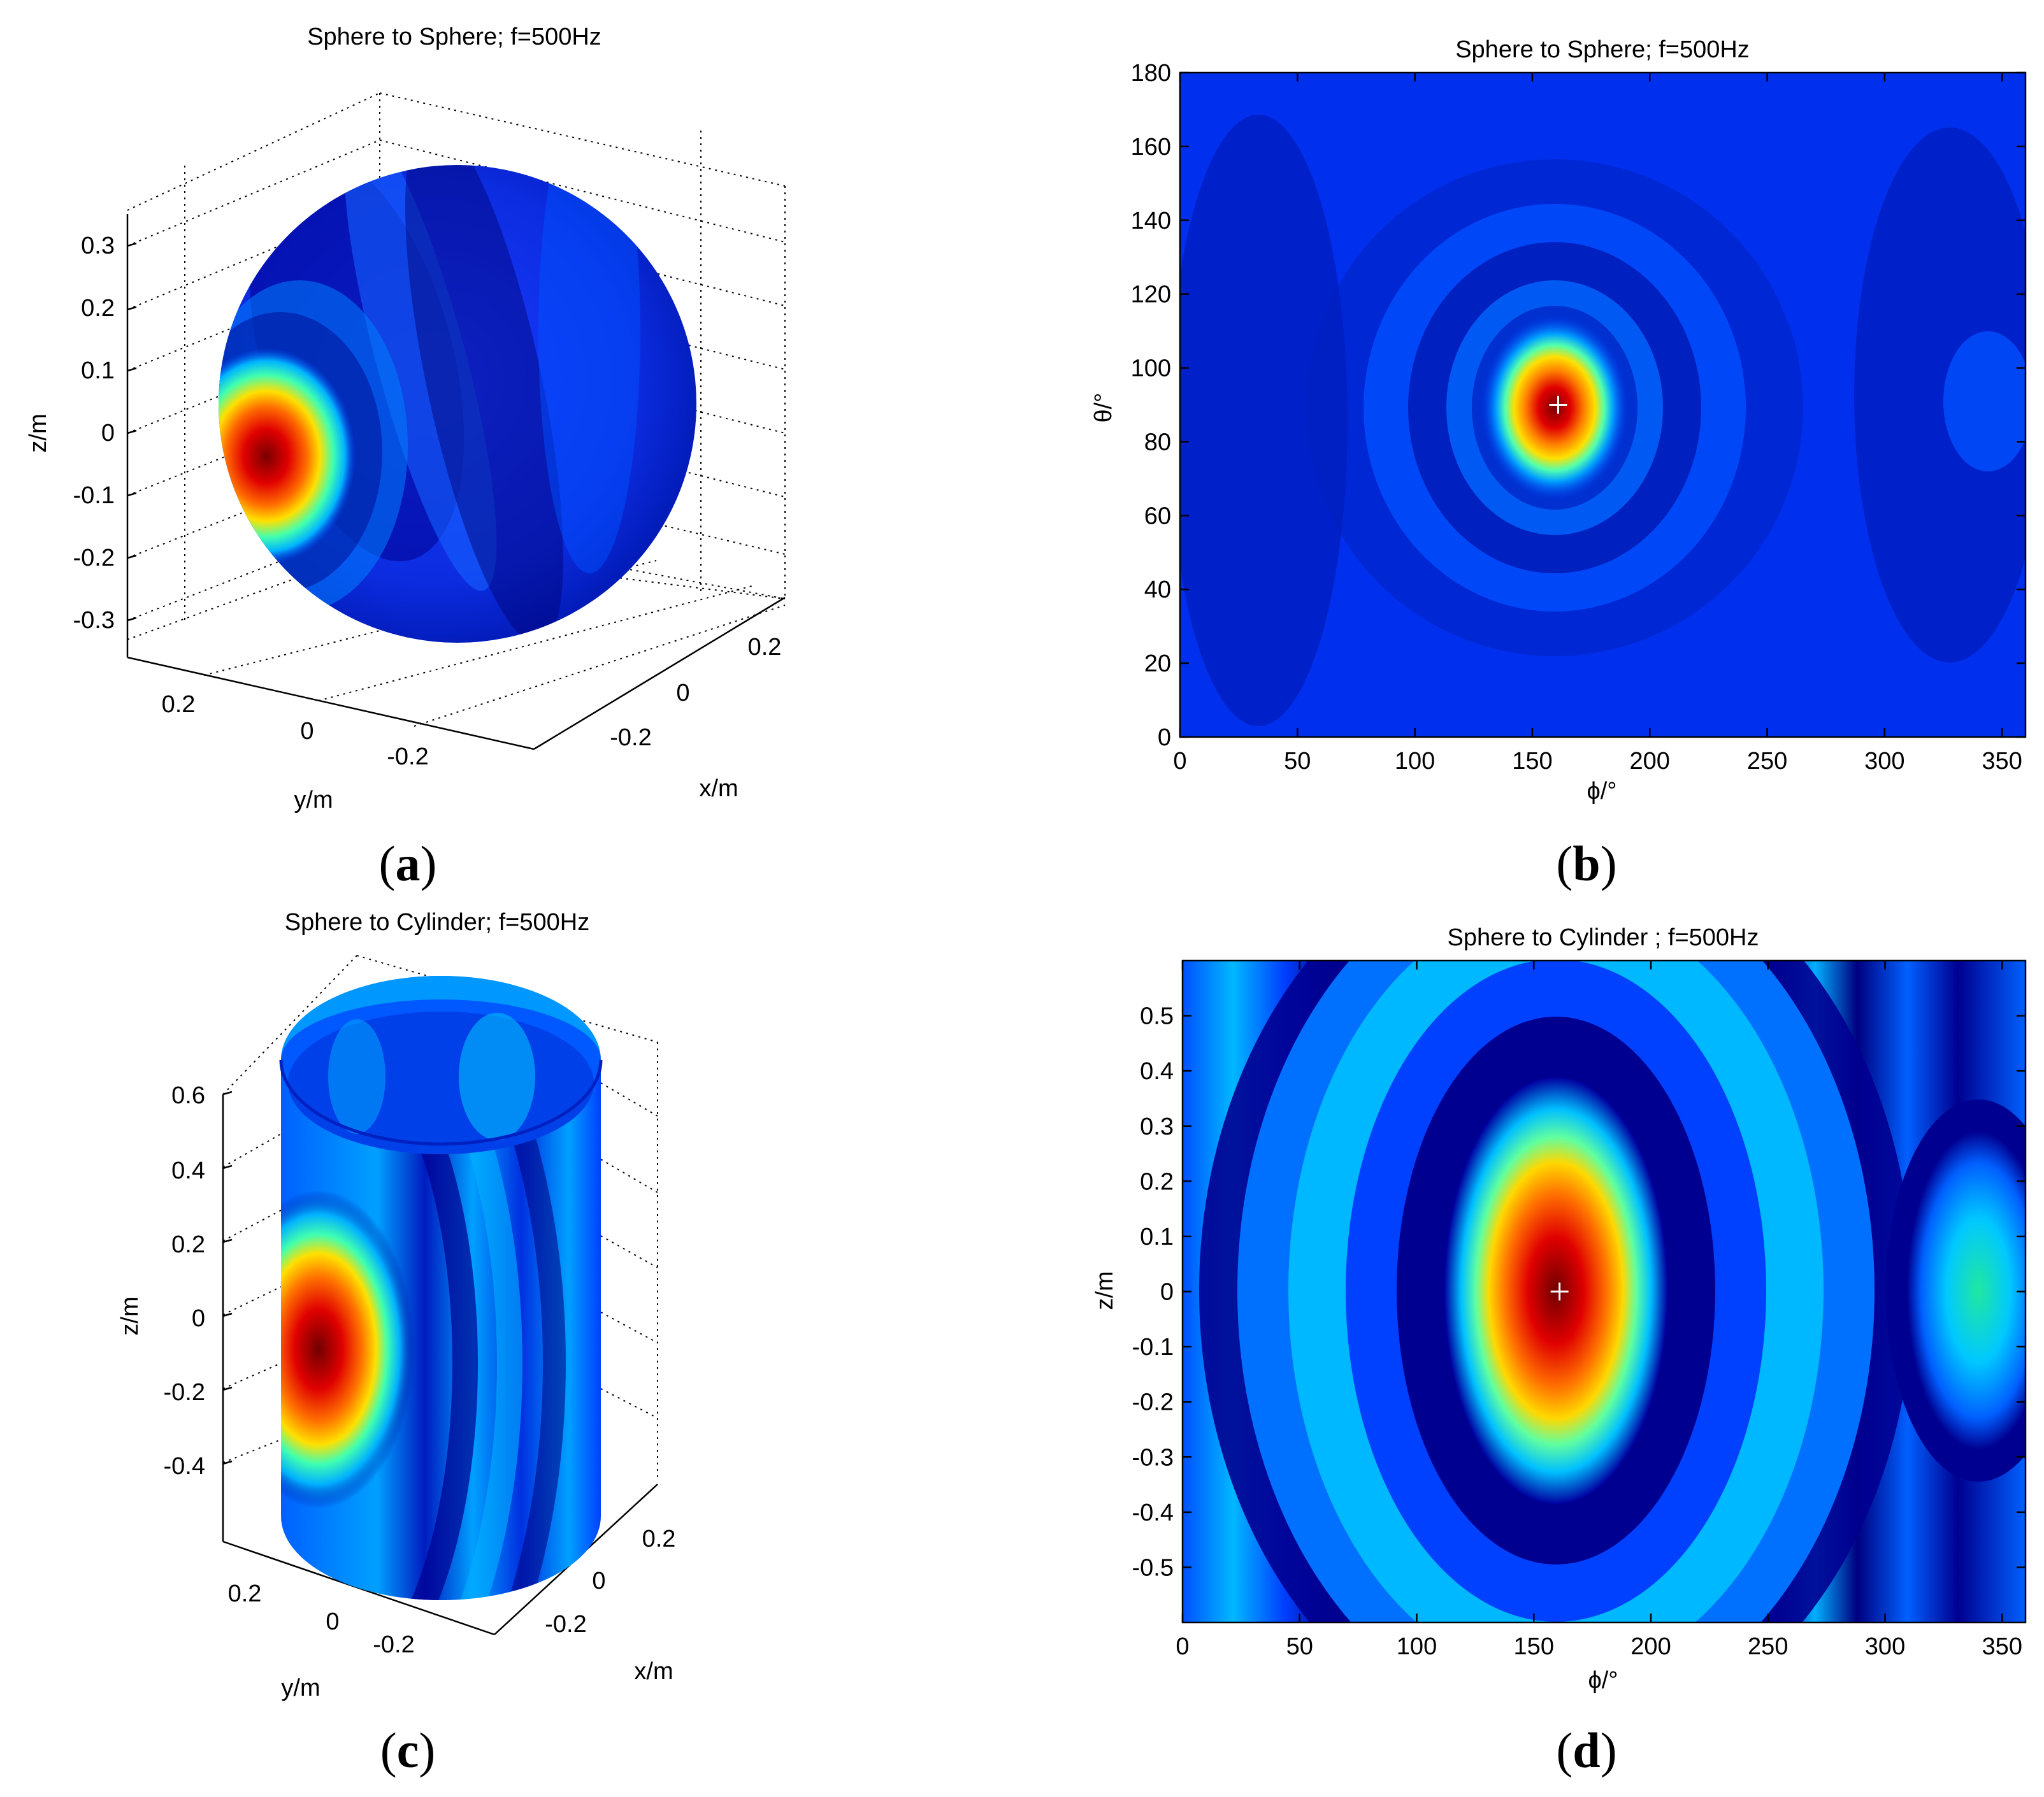 The image size is (2044, 1797). What do you see at coordinates (1151, 295) in the screenshot?
I see `y-tick-label: 120` at bounding box center [1151, 295].